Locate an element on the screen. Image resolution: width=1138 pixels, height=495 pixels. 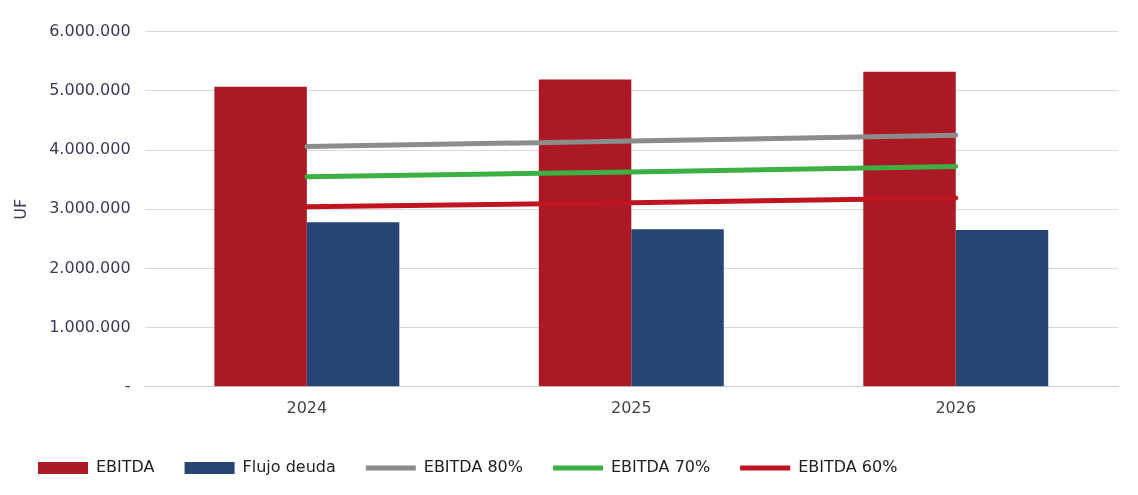
y-tick-label: 1.000.000 is located at coordinates (90, 326).